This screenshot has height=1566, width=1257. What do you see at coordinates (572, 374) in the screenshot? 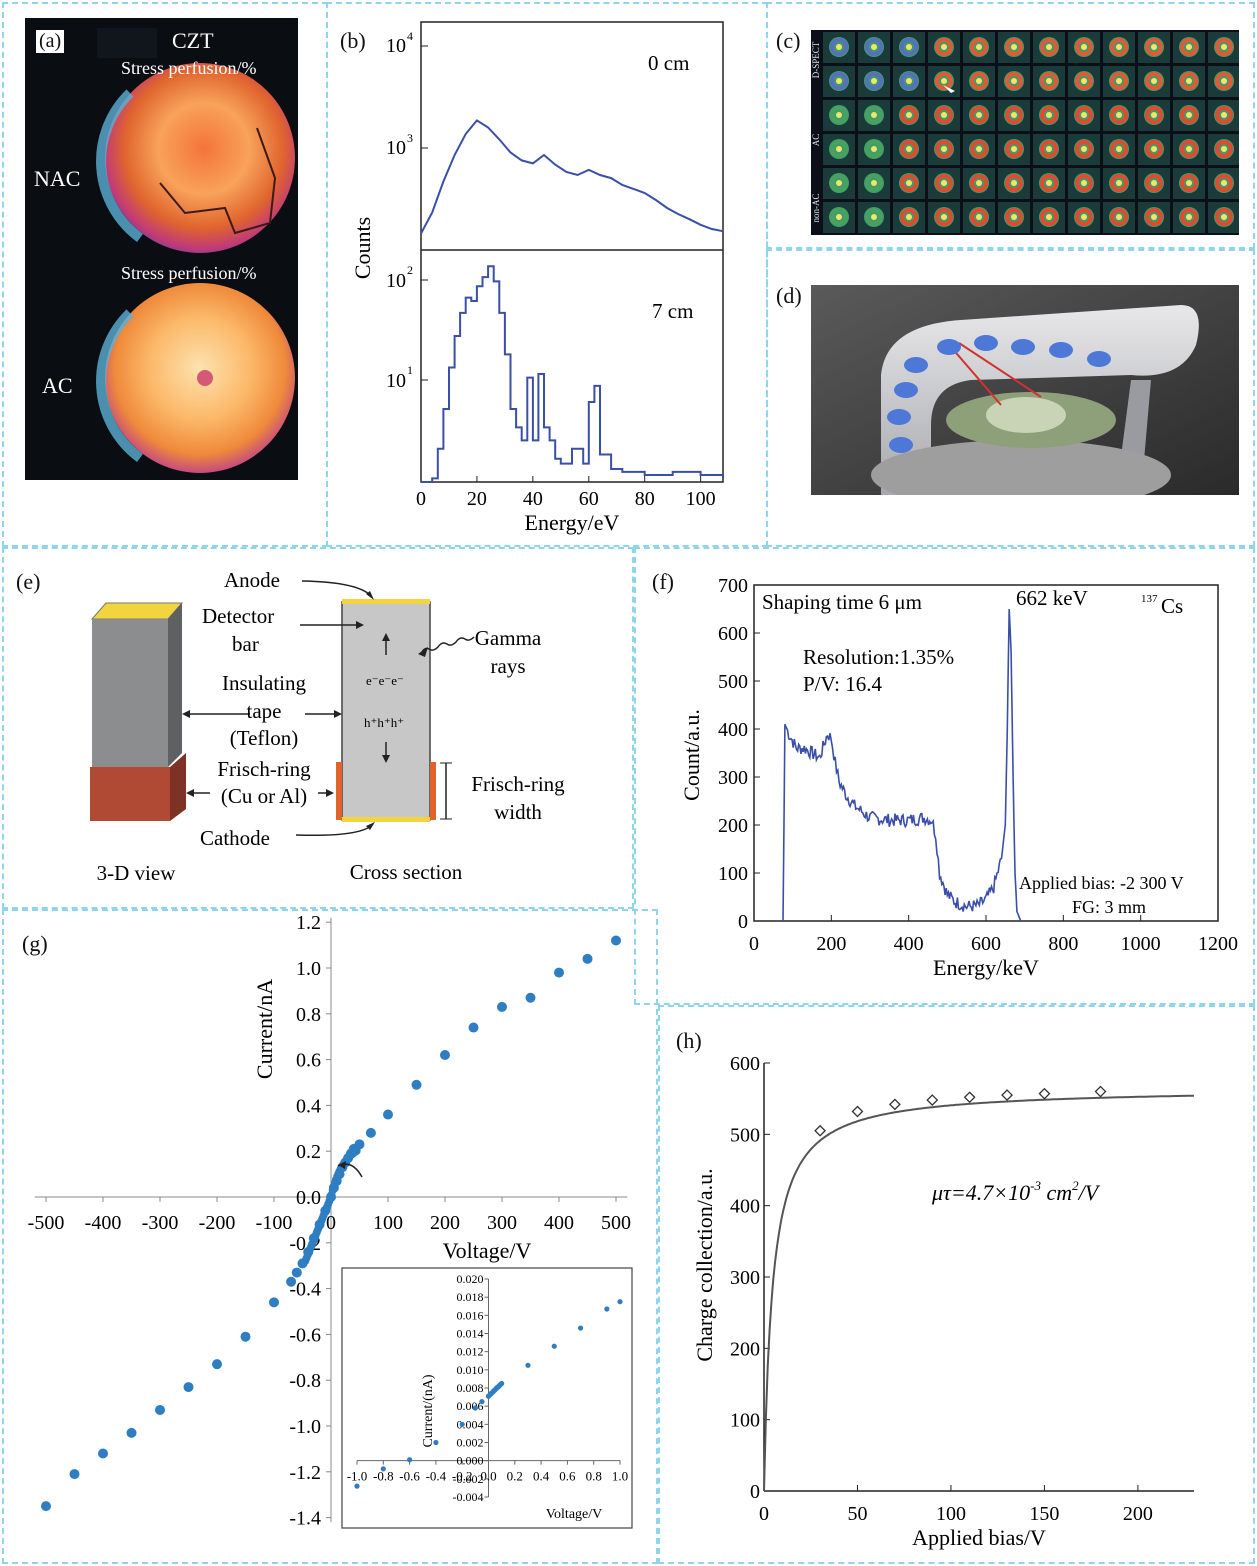
I see `b-bottom-spectrum-line` at bounding box center [572, 374].